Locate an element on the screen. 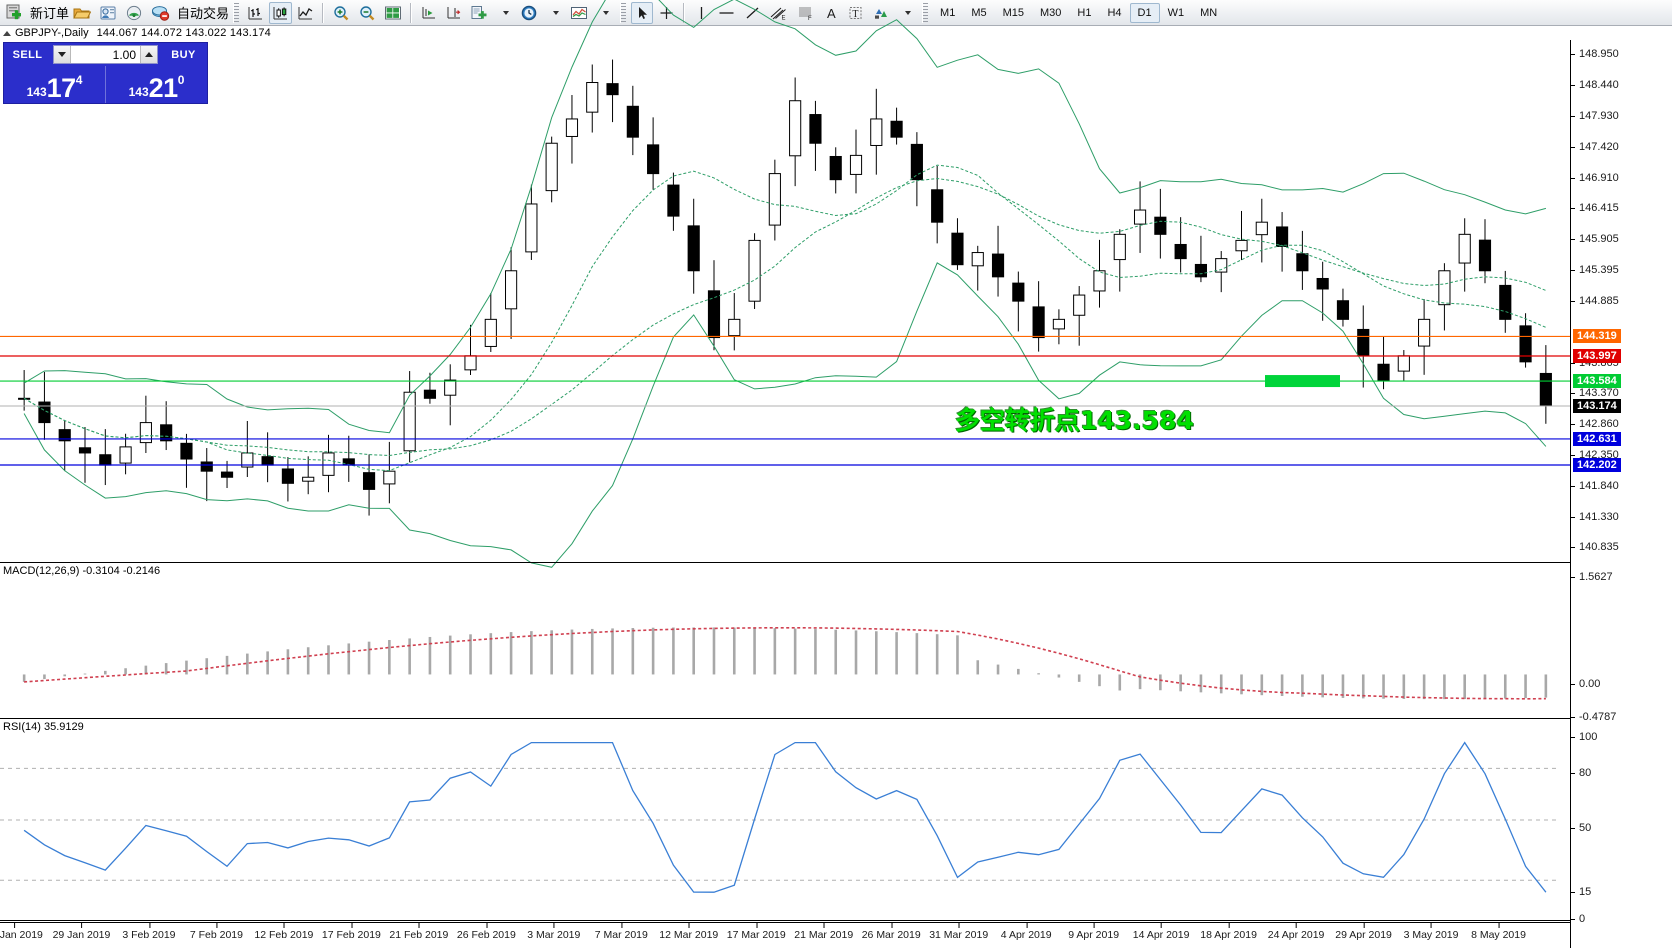  zoom-out-icon is located at coordinates (367, 13).